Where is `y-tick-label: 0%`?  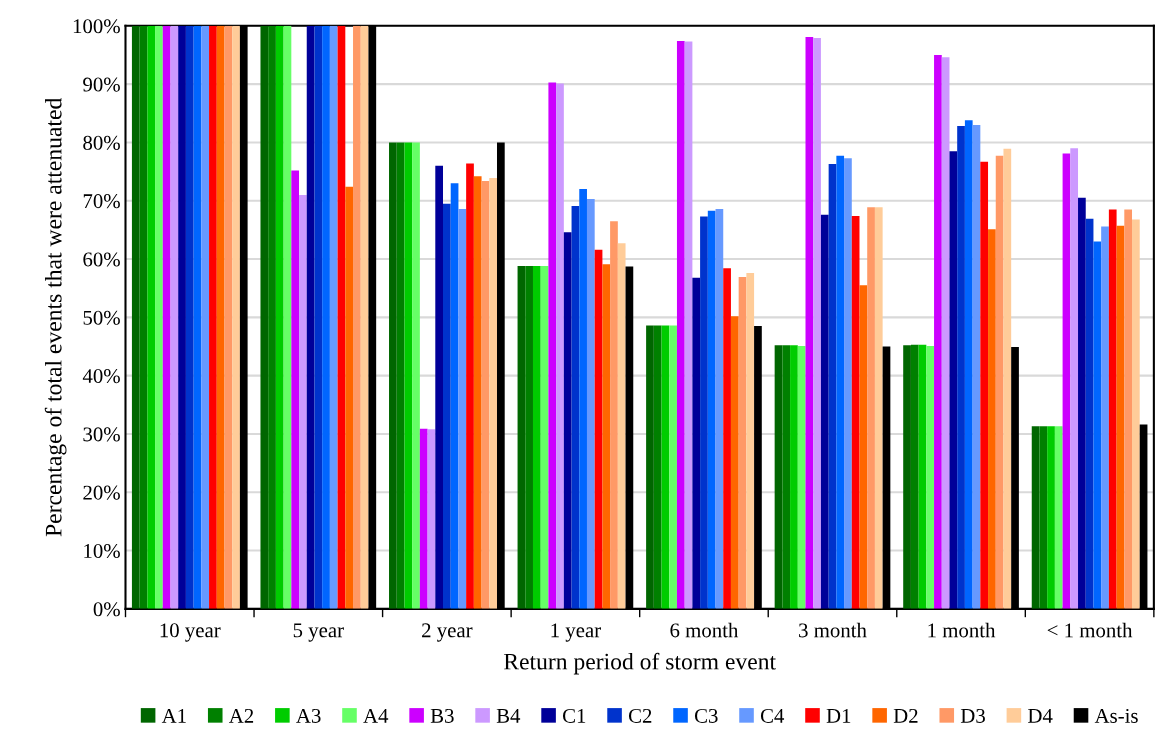 y-tick-label: 0% is located at coordinates (106, 609).